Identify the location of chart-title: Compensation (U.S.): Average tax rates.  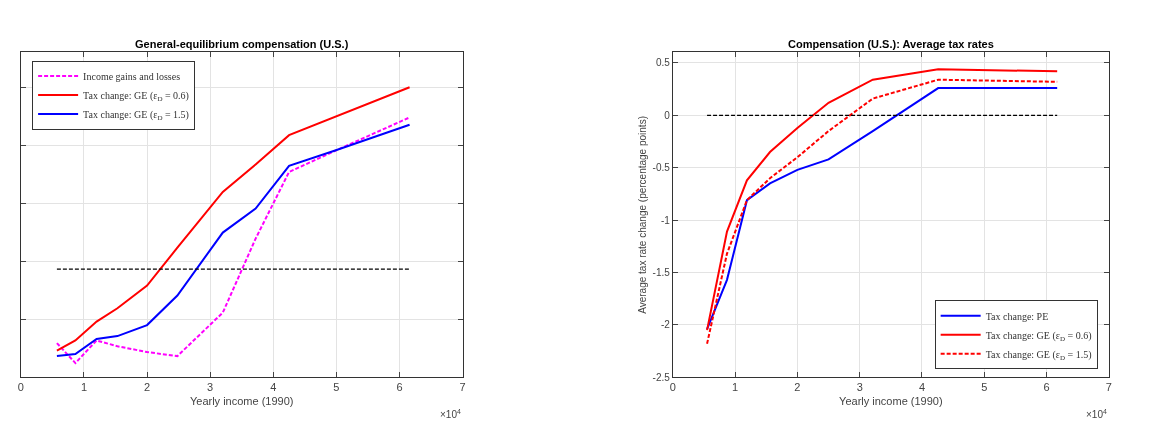
(891, 44).